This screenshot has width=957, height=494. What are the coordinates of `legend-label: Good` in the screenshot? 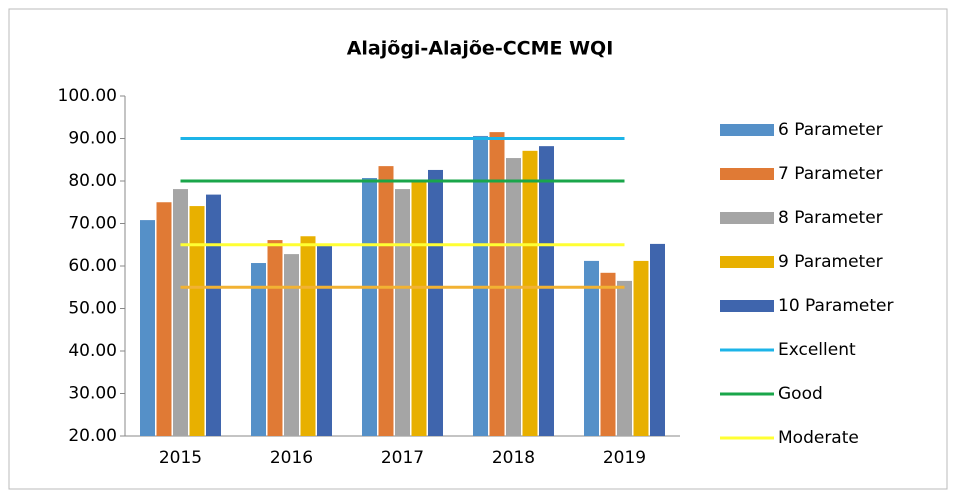 It's located at (800, 394).